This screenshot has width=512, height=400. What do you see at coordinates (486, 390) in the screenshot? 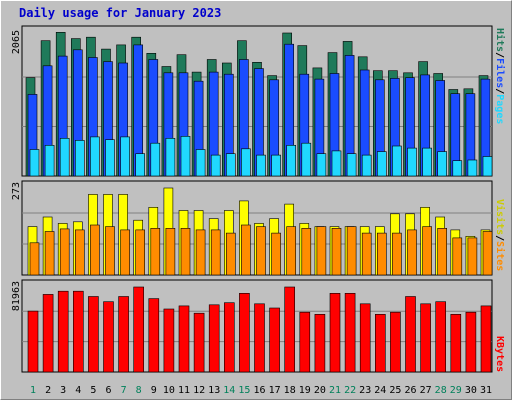
I see `x-tick-label: 31` at bounding box center [486, 390].